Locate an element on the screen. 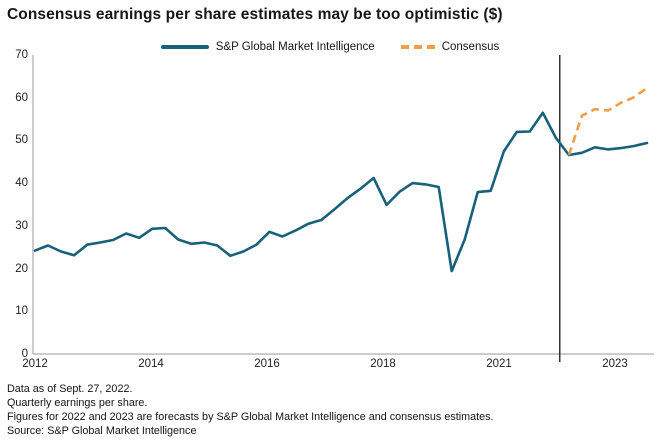 This screenshot has width=660, height=448. x-tick-label: 2012 is located at coordinates (35, 364).